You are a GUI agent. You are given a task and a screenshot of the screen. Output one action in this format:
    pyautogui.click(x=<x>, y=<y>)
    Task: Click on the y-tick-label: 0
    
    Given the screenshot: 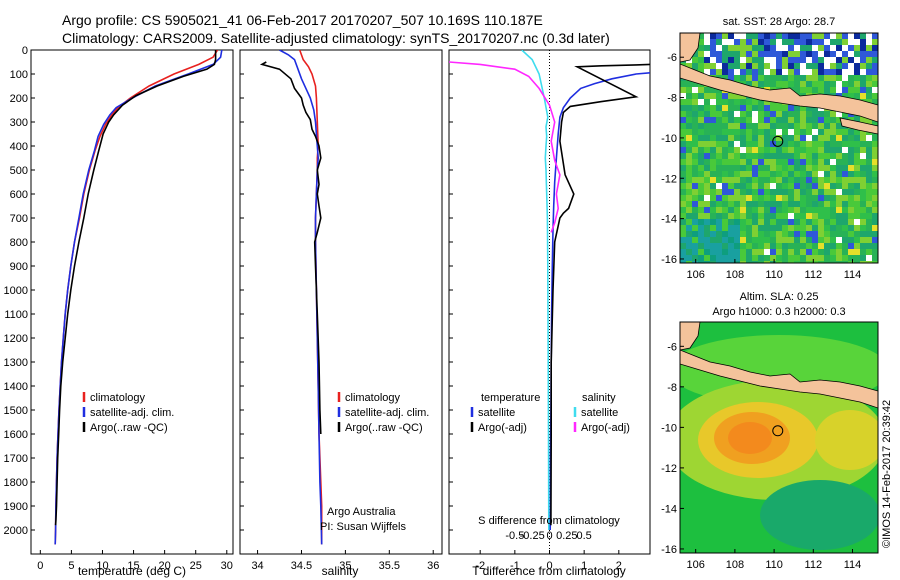 What is the action you would take?
    pyautogui.click(x=25, y=51)
    